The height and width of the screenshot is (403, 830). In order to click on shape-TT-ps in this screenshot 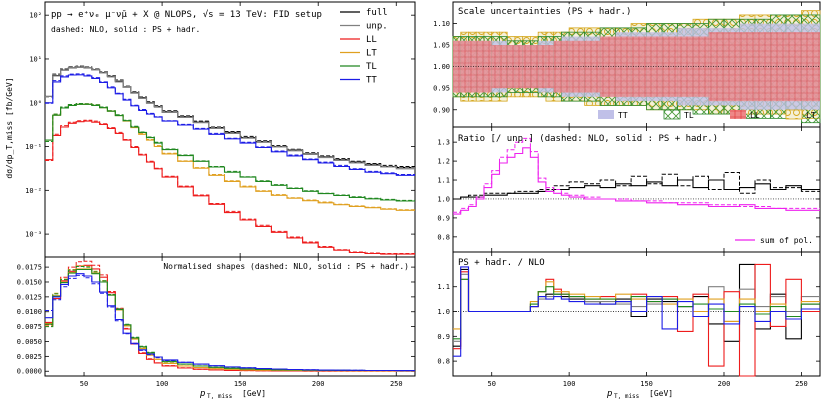, I will do `click(230, 322)`.